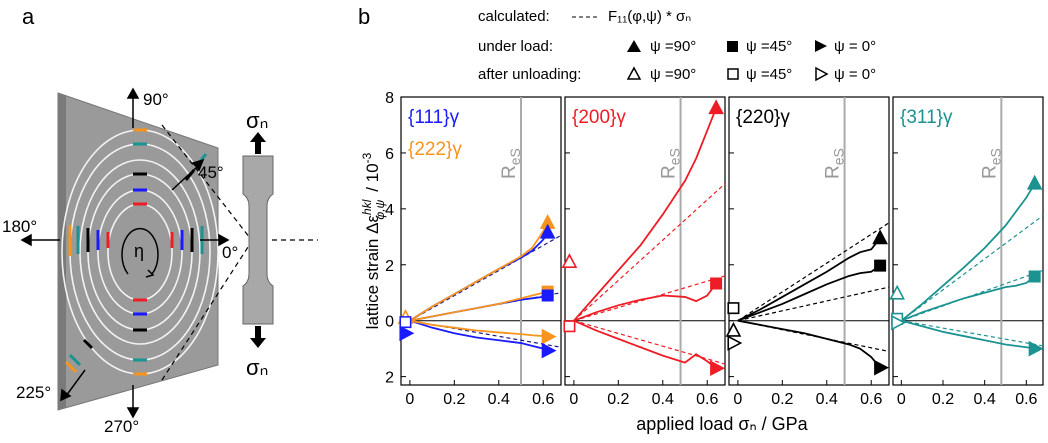  What do you see at coordinates (389, 154) in the screenshot?
I see `y-tick-label: 6` at bounding box center [389, 154].